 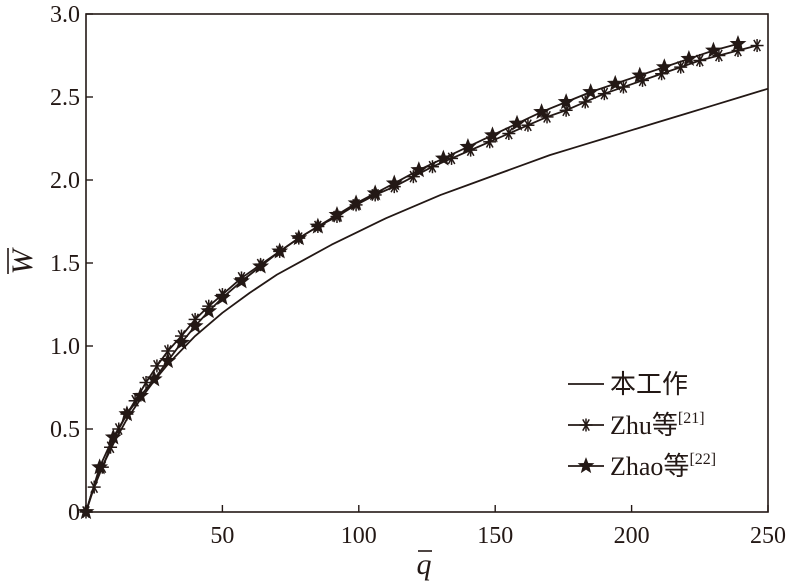 What do you see at coordinates (65, 347) in the screenshot?
I see `y-tick-label: 1.0` at bounding box center [65, 347].